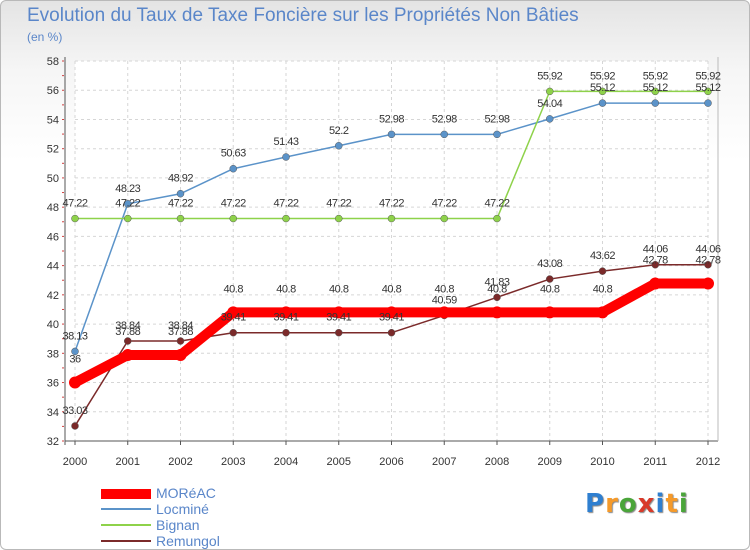  I want to click on data-label: 40.59, so click(444, 300).